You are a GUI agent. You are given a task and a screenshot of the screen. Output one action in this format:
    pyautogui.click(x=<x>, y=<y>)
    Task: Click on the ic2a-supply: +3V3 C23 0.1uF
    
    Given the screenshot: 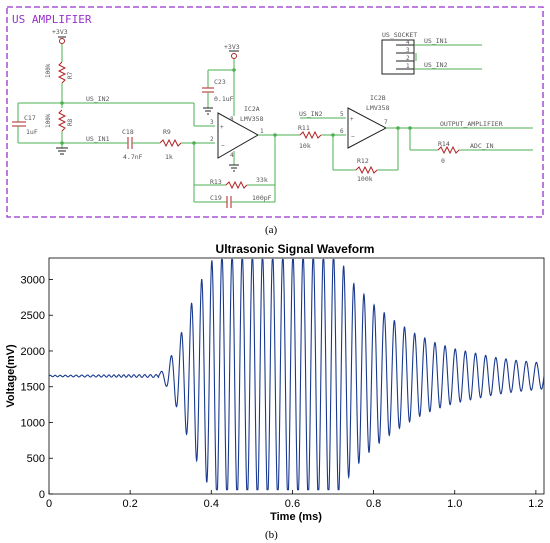 What is the action you would take?
    pyautogui.click(x=221, y=79)
    